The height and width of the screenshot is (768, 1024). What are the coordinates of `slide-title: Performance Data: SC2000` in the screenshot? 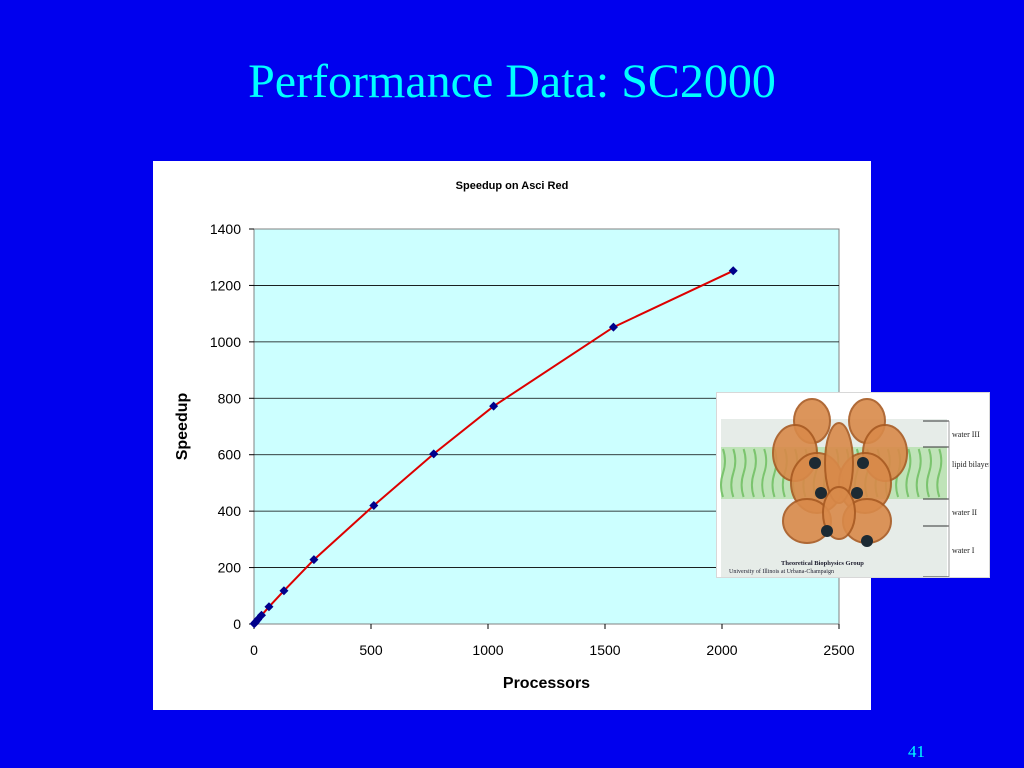 It's located at (512, 81).